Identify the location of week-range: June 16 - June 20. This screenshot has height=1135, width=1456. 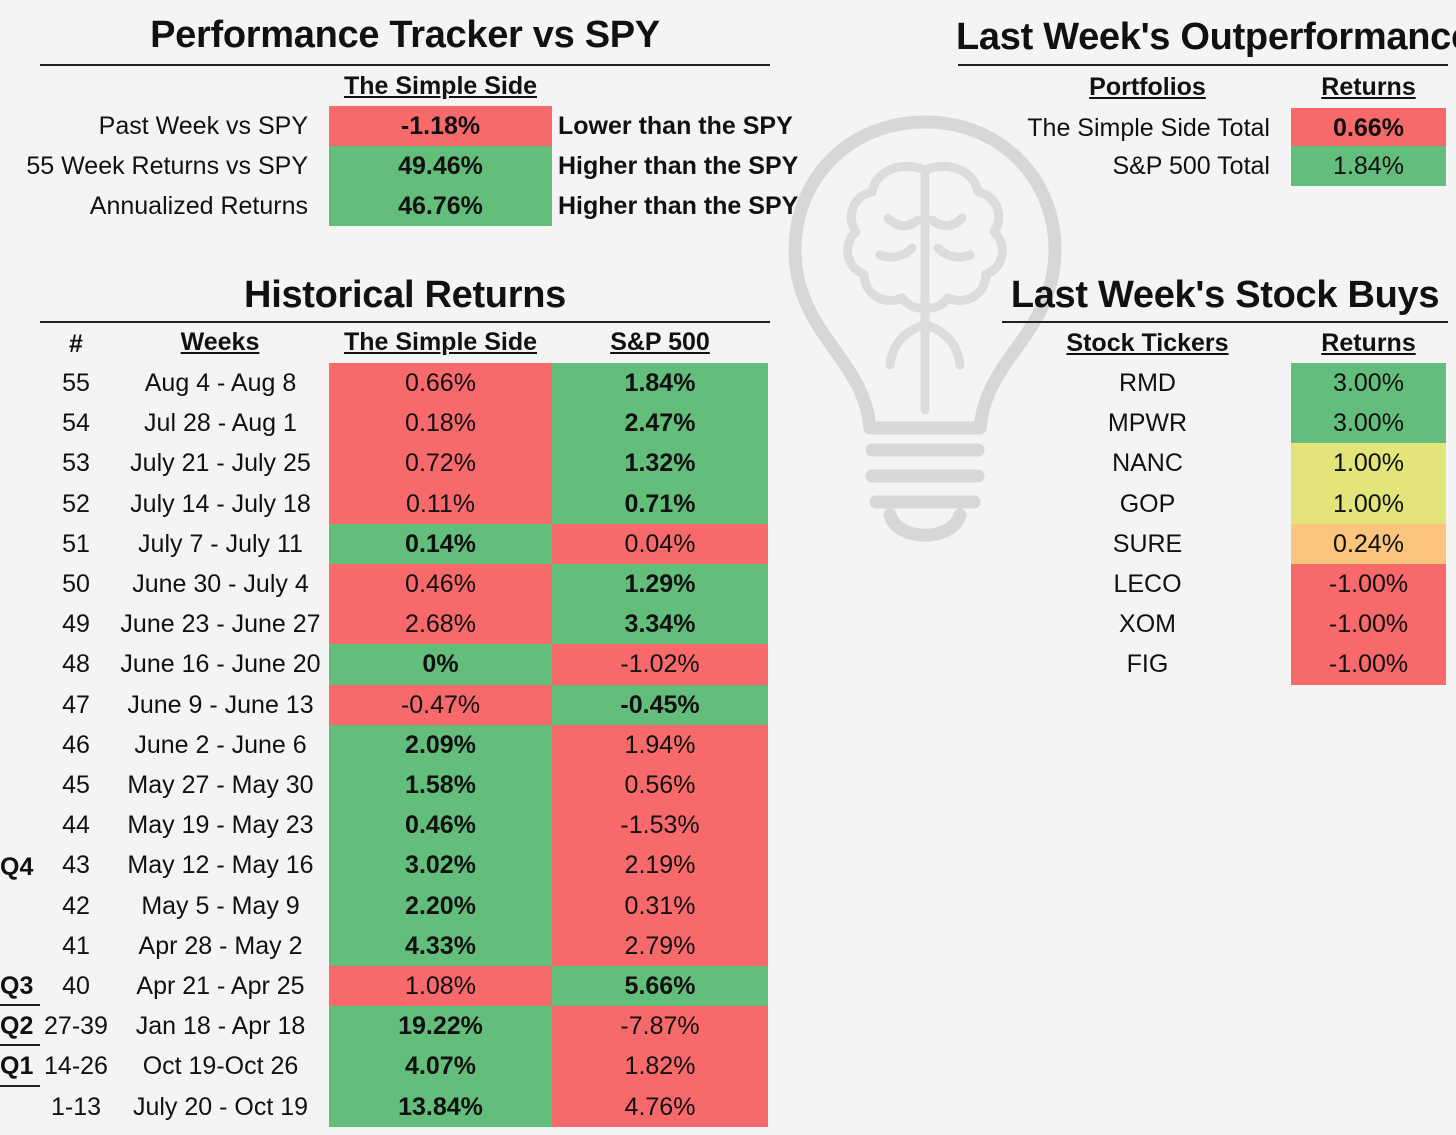
(220, 664).